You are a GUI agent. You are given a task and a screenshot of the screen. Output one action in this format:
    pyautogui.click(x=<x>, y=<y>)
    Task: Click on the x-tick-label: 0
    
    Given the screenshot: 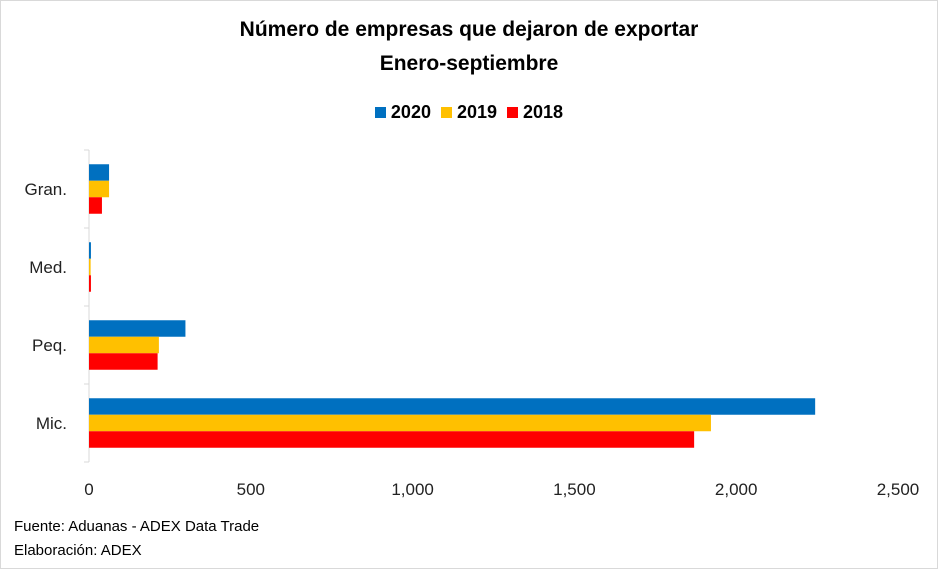 What is the action you would take?
    pyautogui.click(x=88, y=489)
    